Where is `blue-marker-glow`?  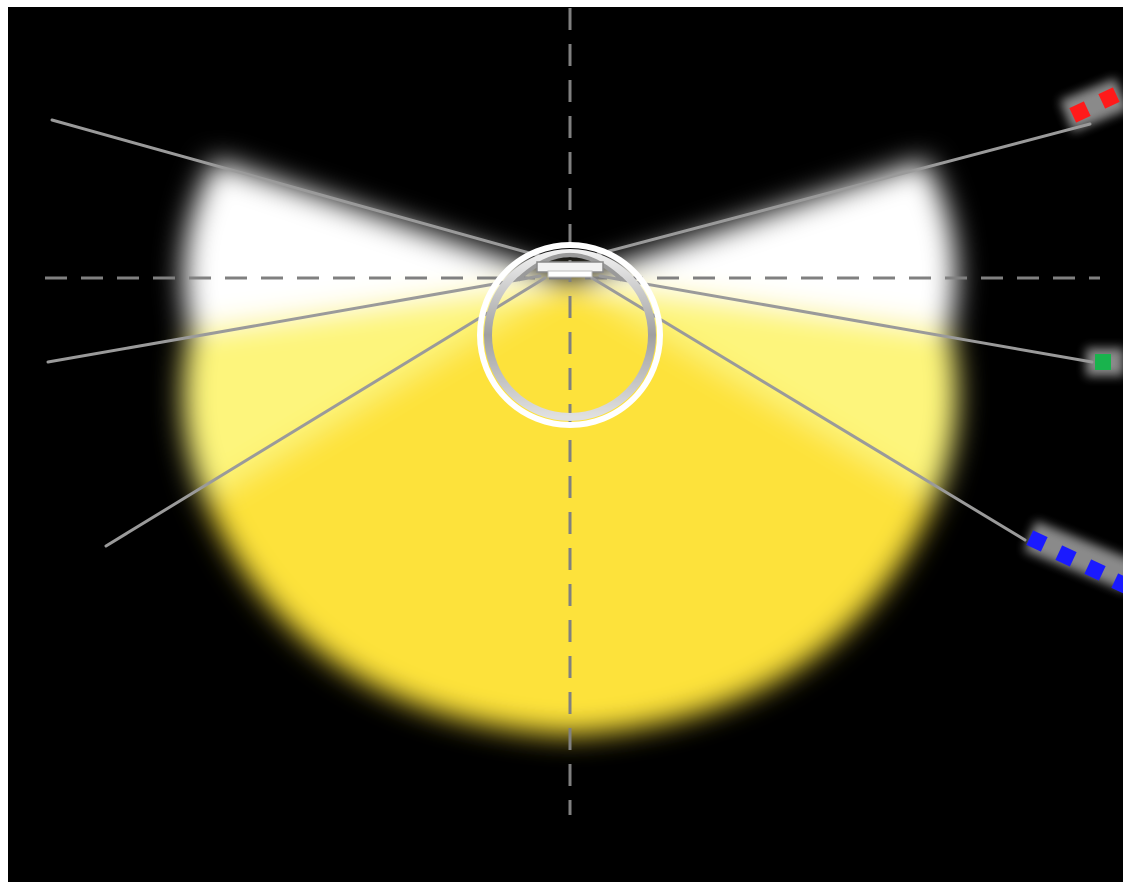
blue-marker-glow is located at coordinates (1073, 556).